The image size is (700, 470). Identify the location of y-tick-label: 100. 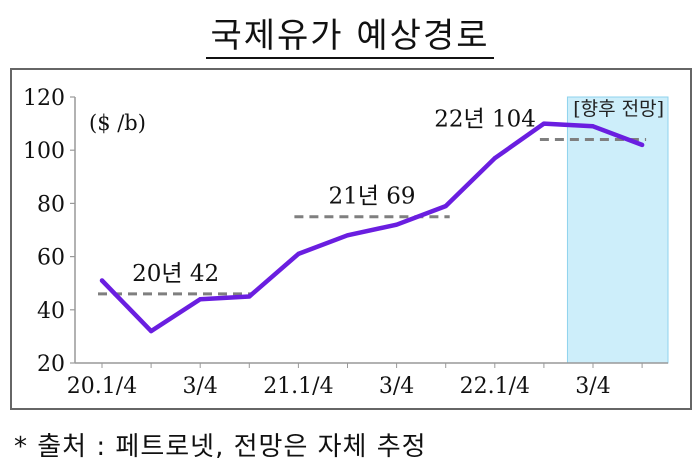
(44, 151).